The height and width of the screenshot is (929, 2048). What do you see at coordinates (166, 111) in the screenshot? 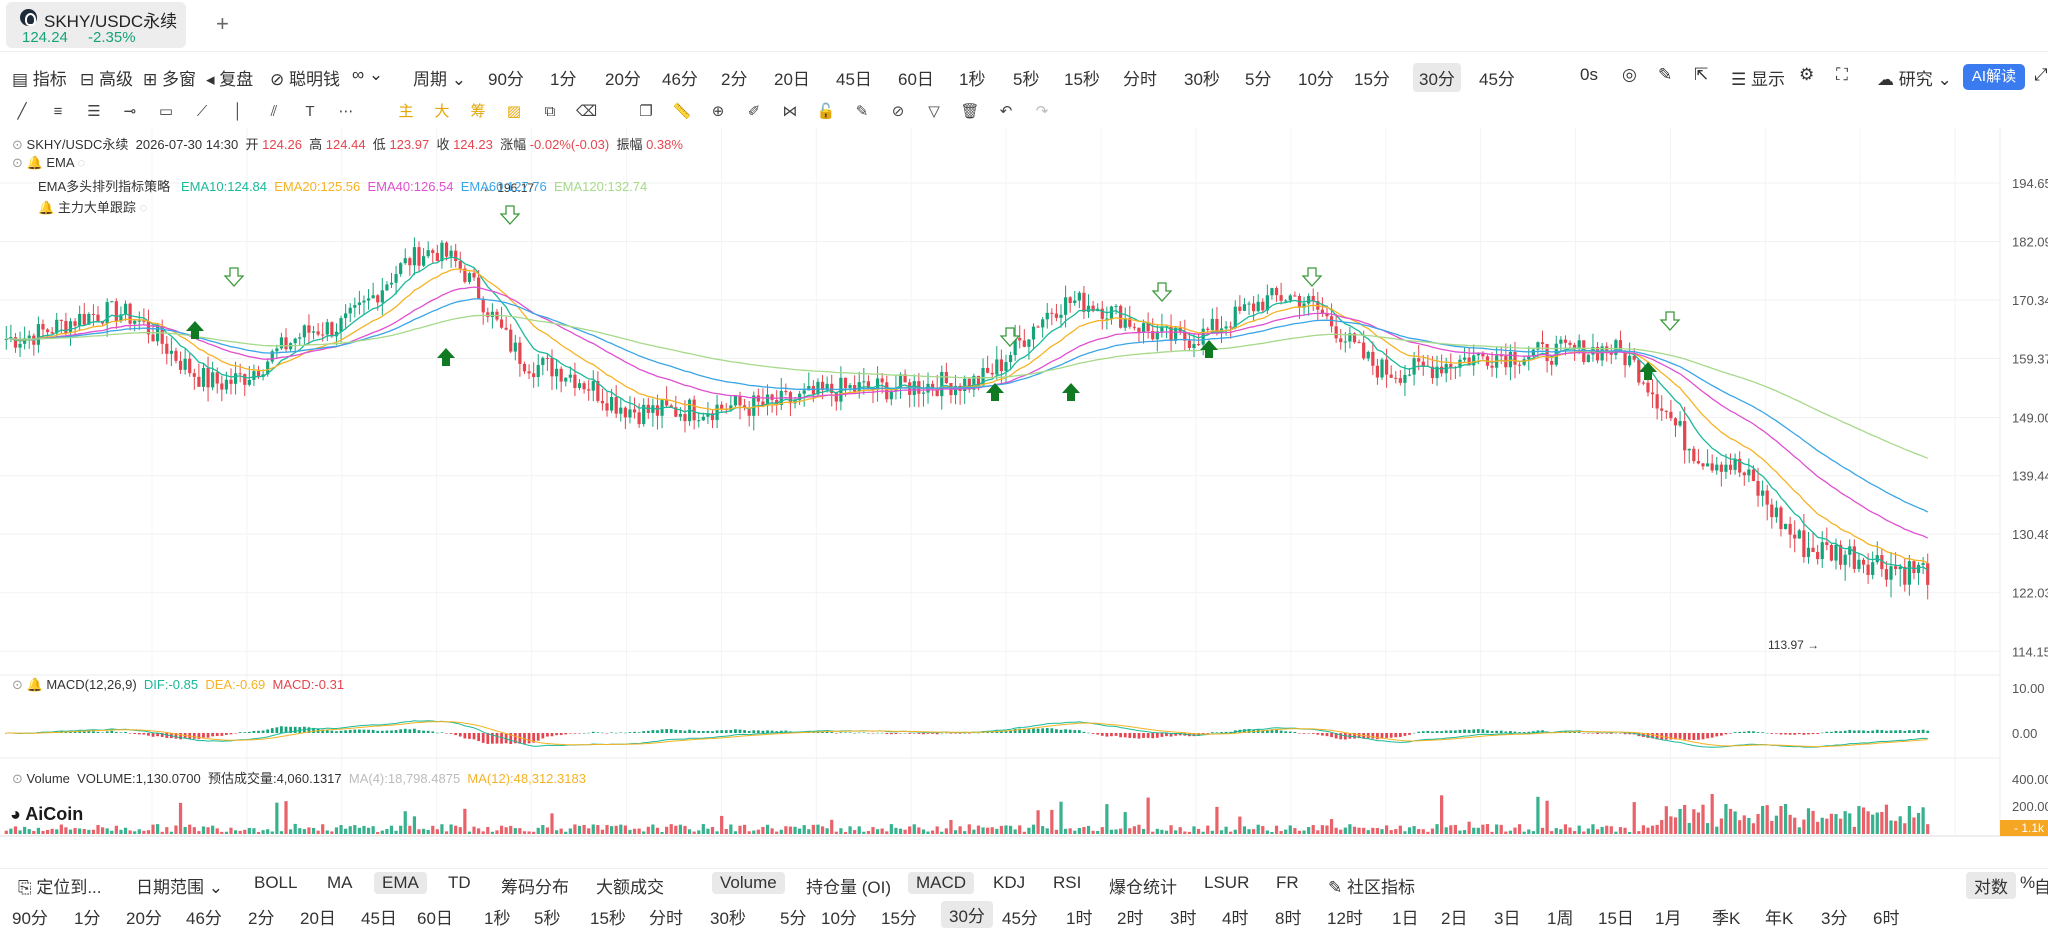
I see `rectangle-icon: ▭` at bounding box center [166, 111].